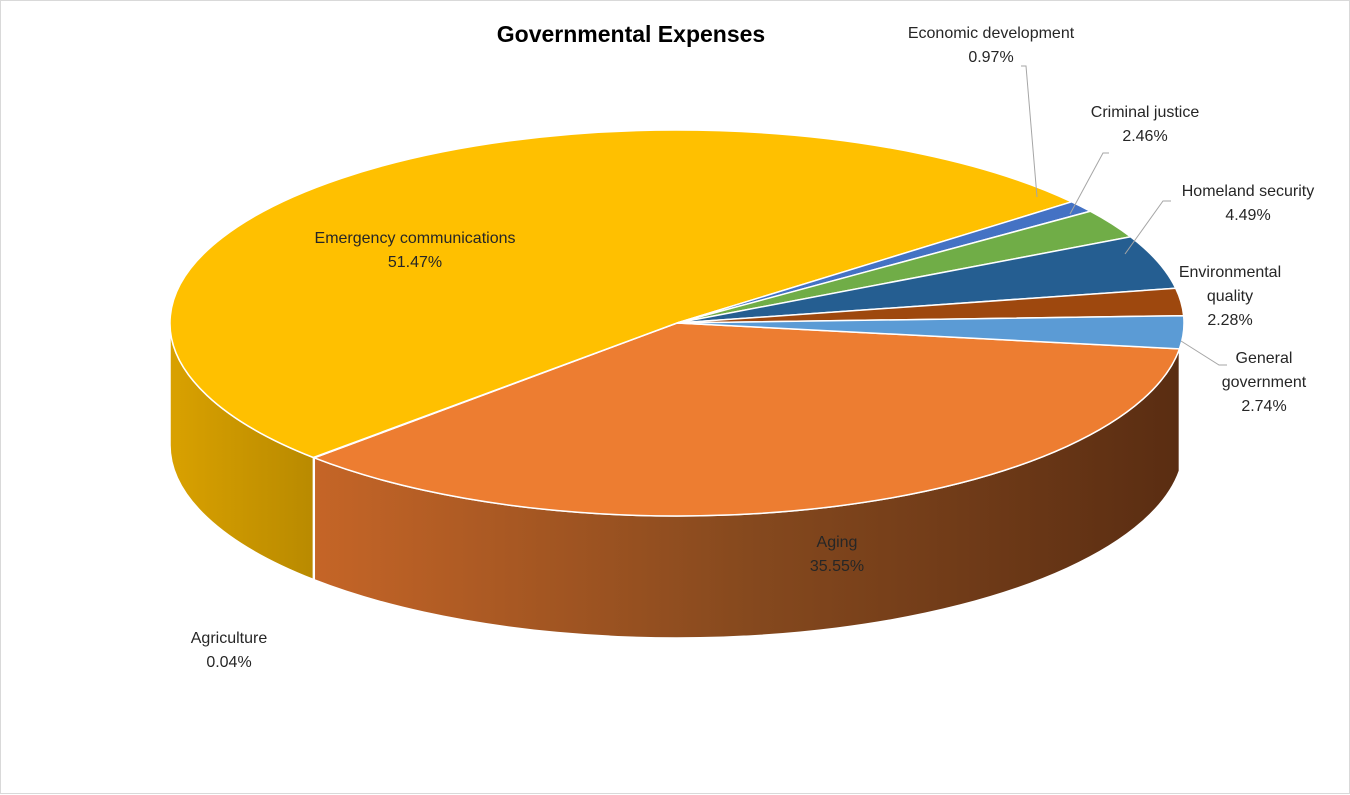 Image resolution: width=1350 pixels, height=795 pixels. What do you see at coordinates (1263, 406) in the screenshot?
I see `percent-general-government: 2.74%` at bounding box center [1263, 406].